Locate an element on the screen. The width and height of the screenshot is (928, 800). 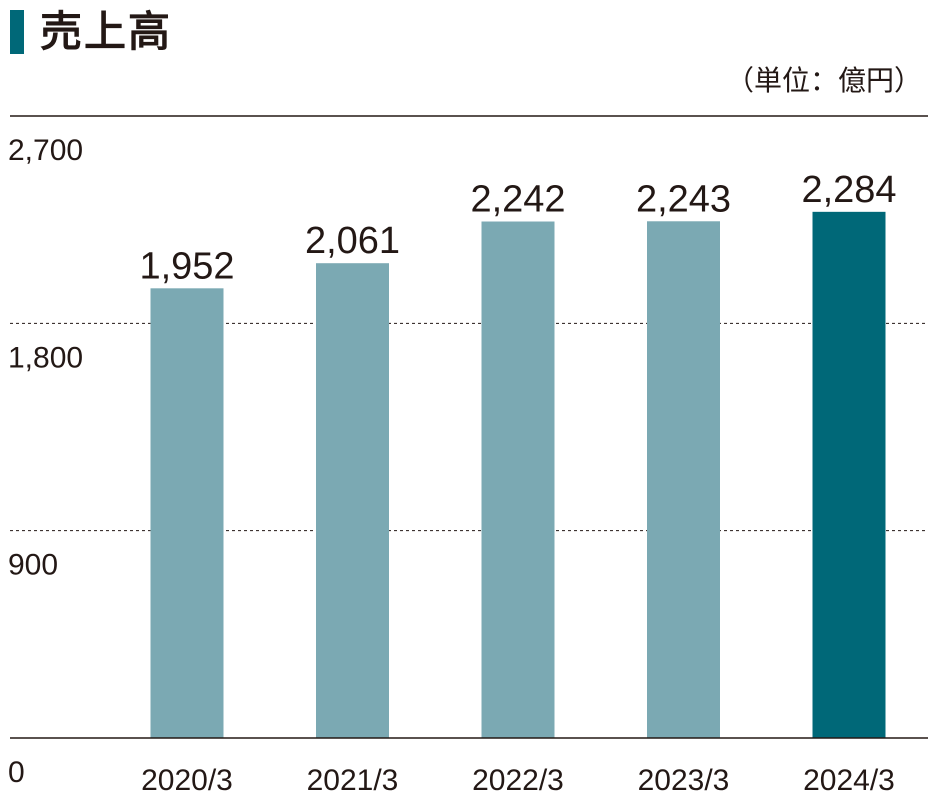
bar-2020/3 is located at coordinates (187, 513).